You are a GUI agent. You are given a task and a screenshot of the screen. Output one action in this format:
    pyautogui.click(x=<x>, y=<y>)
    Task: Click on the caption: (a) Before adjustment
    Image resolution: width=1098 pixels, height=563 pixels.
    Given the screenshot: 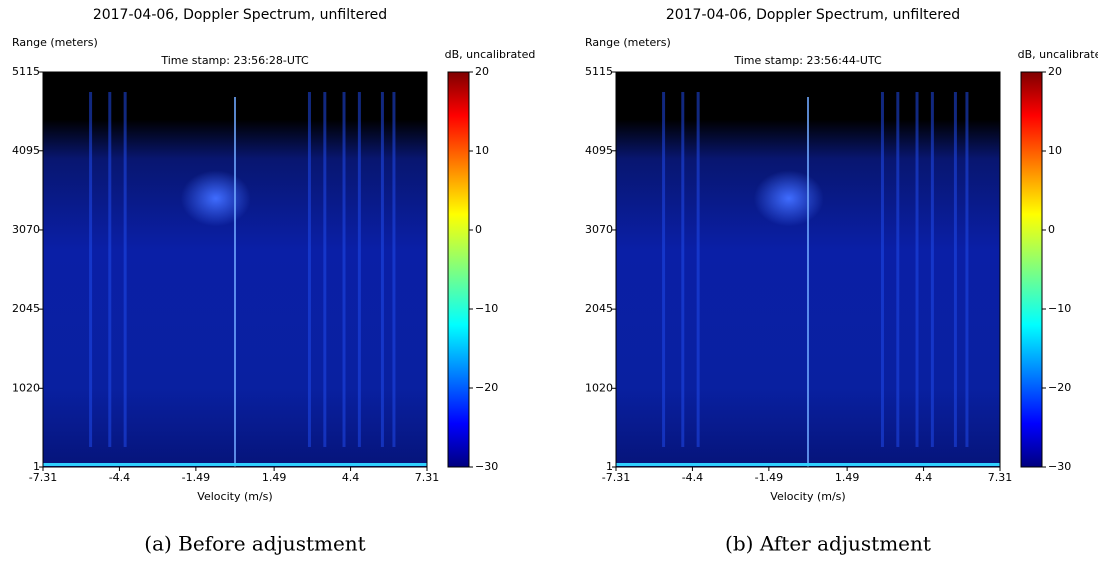 What is the action you would take?
    pyautogui.click(x=254, y=544)
    